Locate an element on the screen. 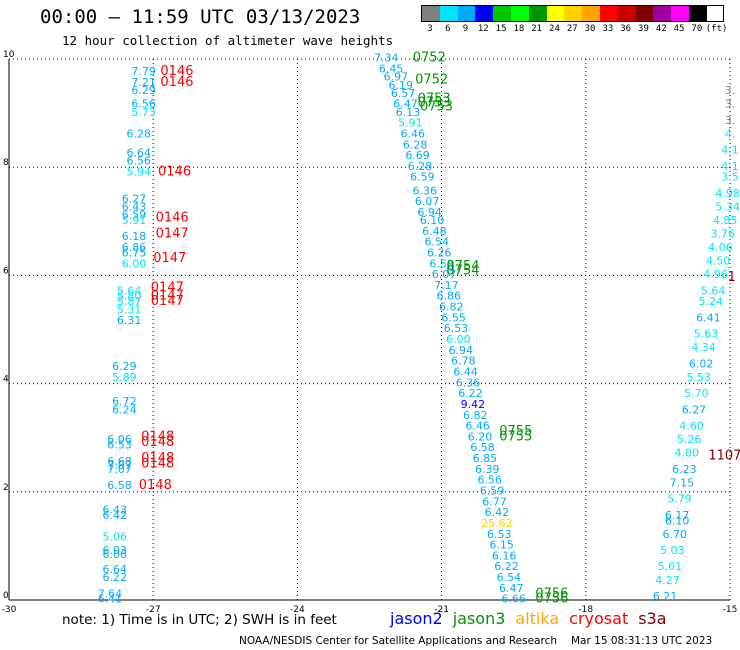 This screenshot has height=650, width=740. wave-height-label: 6.86 is located at coordinates (449, 296).